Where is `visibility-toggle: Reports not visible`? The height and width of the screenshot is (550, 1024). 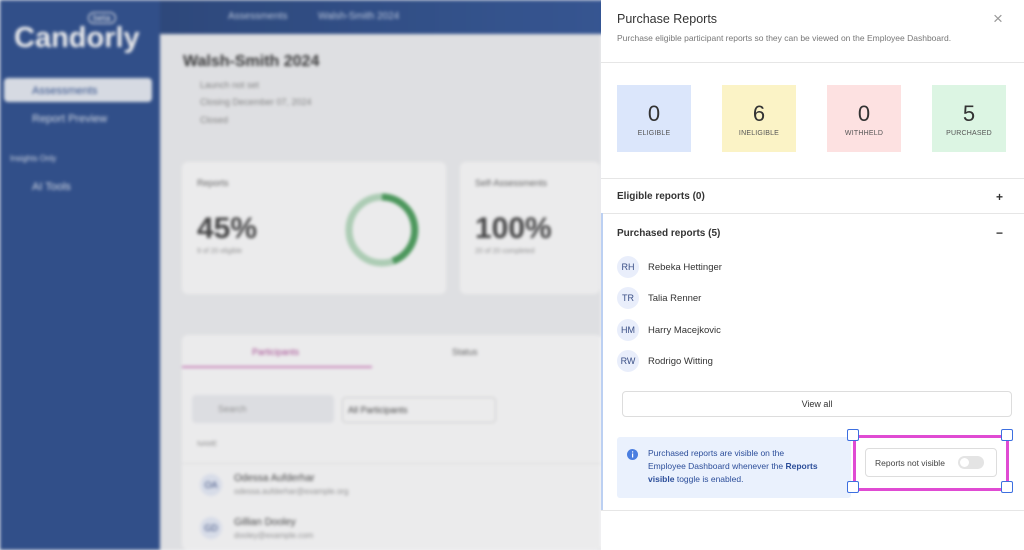 visibility-toggle: Reports not visible is located at coordinates (931, 462).